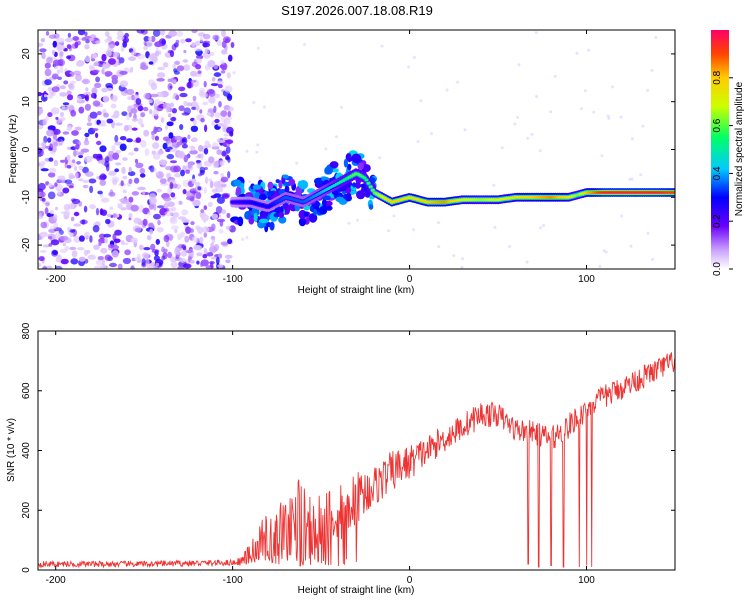  Describe the element at coordinates (717, 173) in the screenshot. I see `colorbar-tick-label: 0.4` at that location.